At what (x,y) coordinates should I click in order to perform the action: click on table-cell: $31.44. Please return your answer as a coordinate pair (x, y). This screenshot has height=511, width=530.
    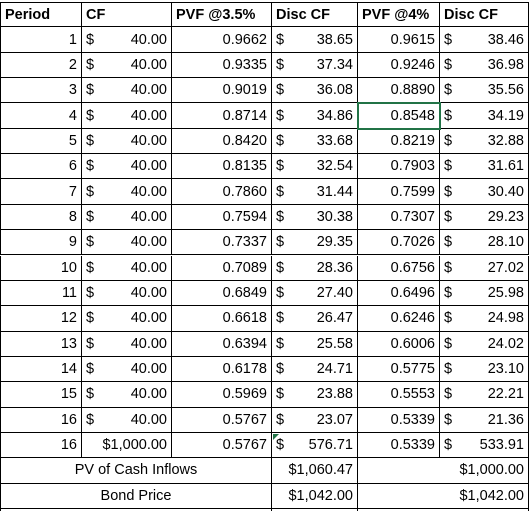
    Looking at the image, I should click on (315, 192).